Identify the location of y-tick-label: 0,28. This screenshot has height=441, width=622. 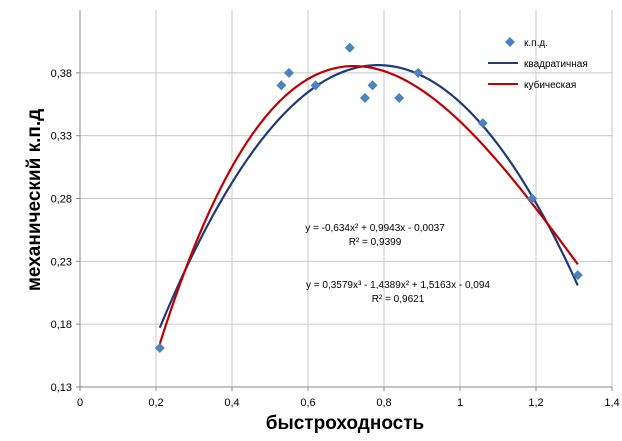
(61, 200).